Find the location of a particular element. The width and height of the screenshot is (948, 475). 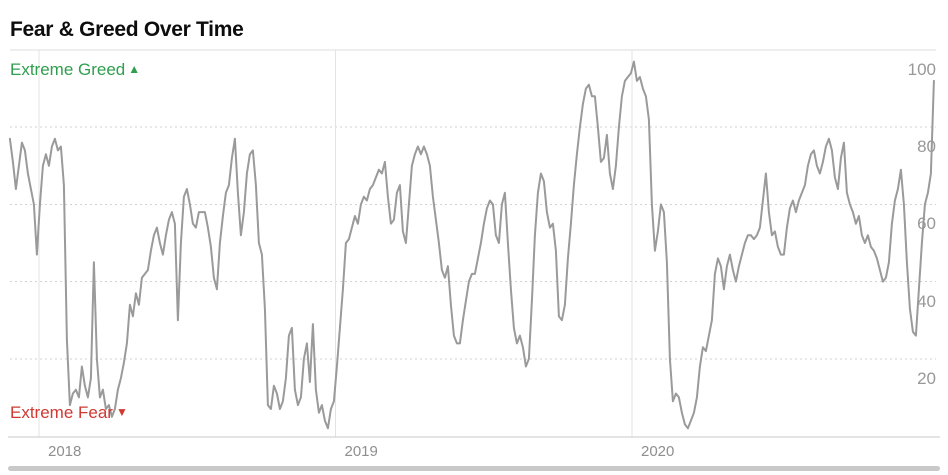

y-axis-label-20: 20 is located at coordinates (926, 378).